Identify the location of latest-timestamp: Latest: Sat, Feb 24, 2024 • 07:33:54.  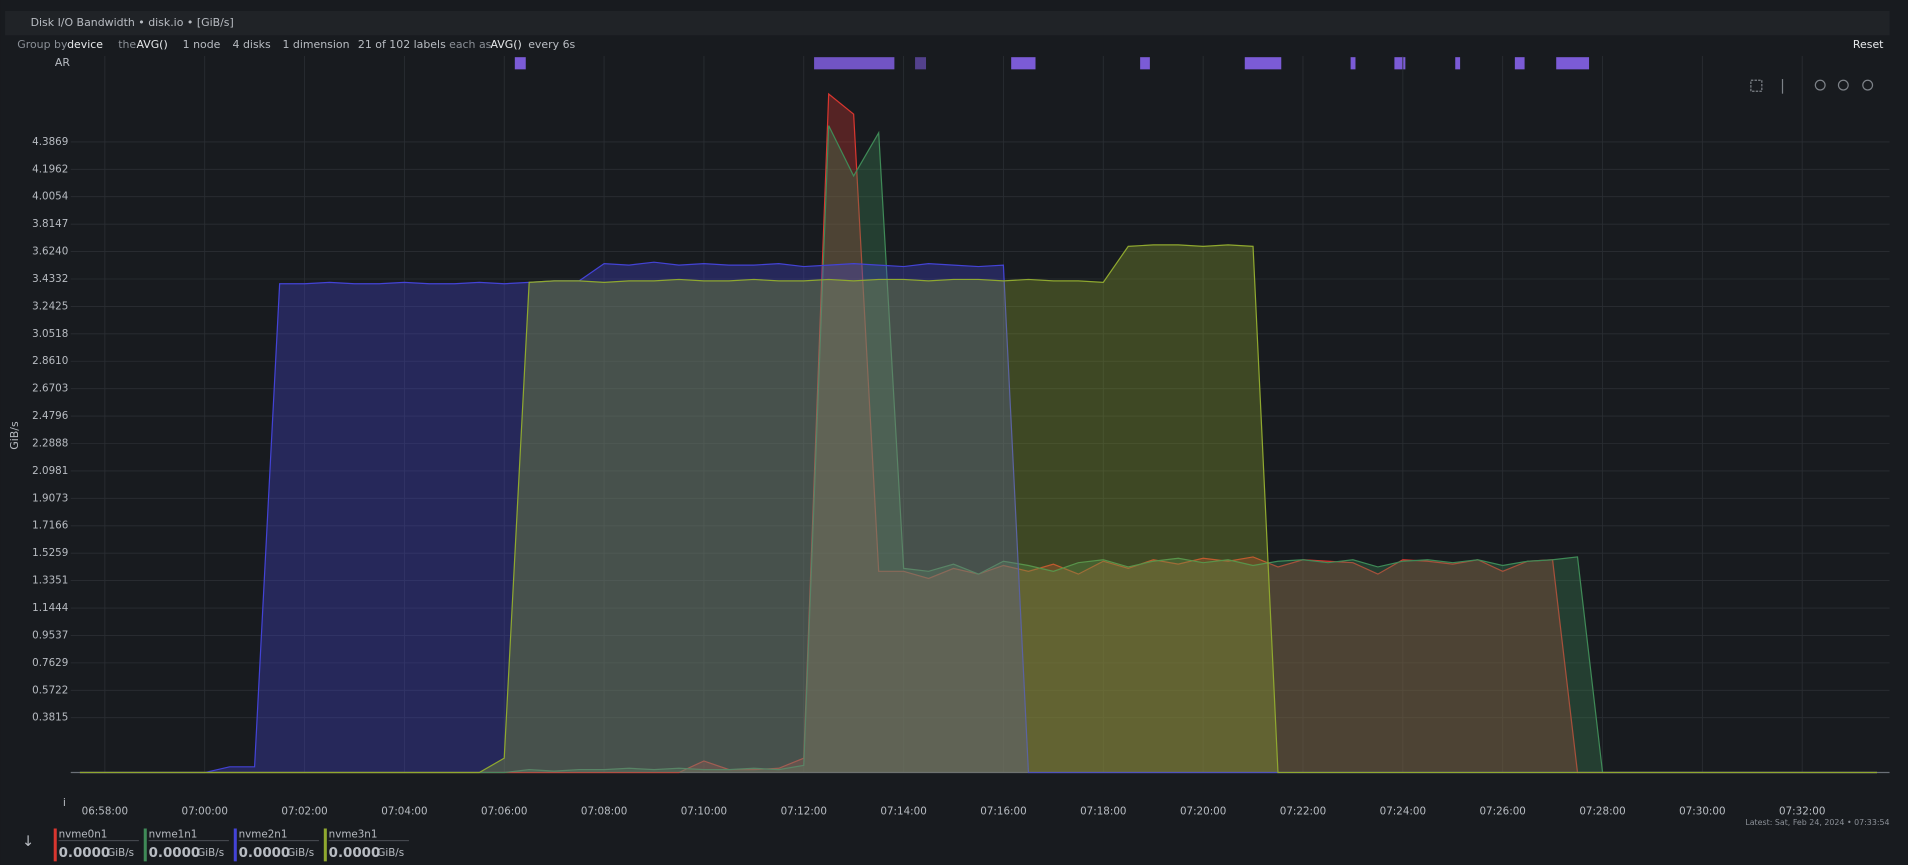
(1817, 822).